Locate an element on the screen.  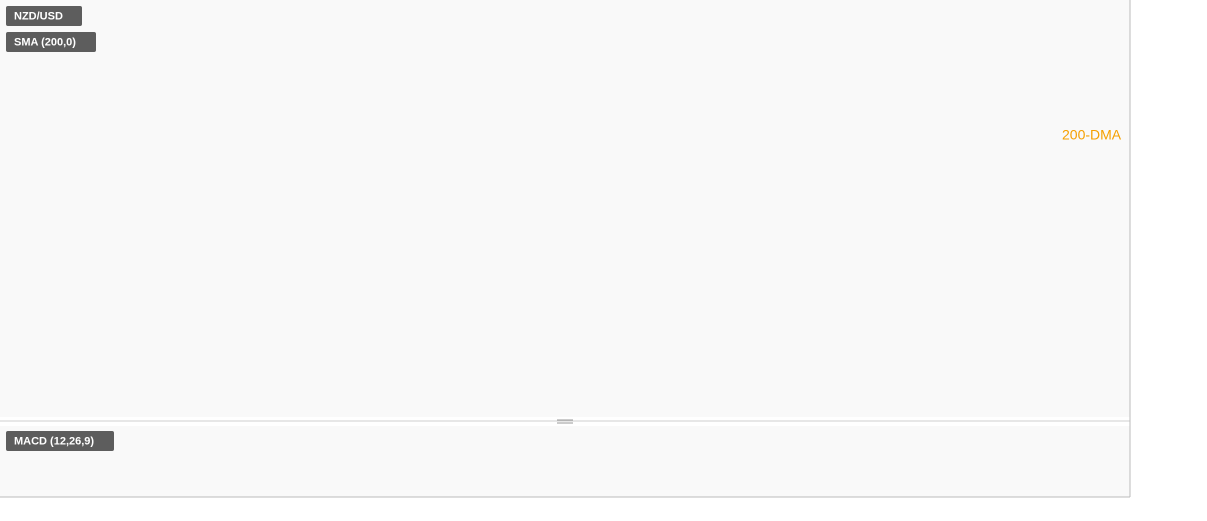
sma-badge is located at coordinates (51, 42).